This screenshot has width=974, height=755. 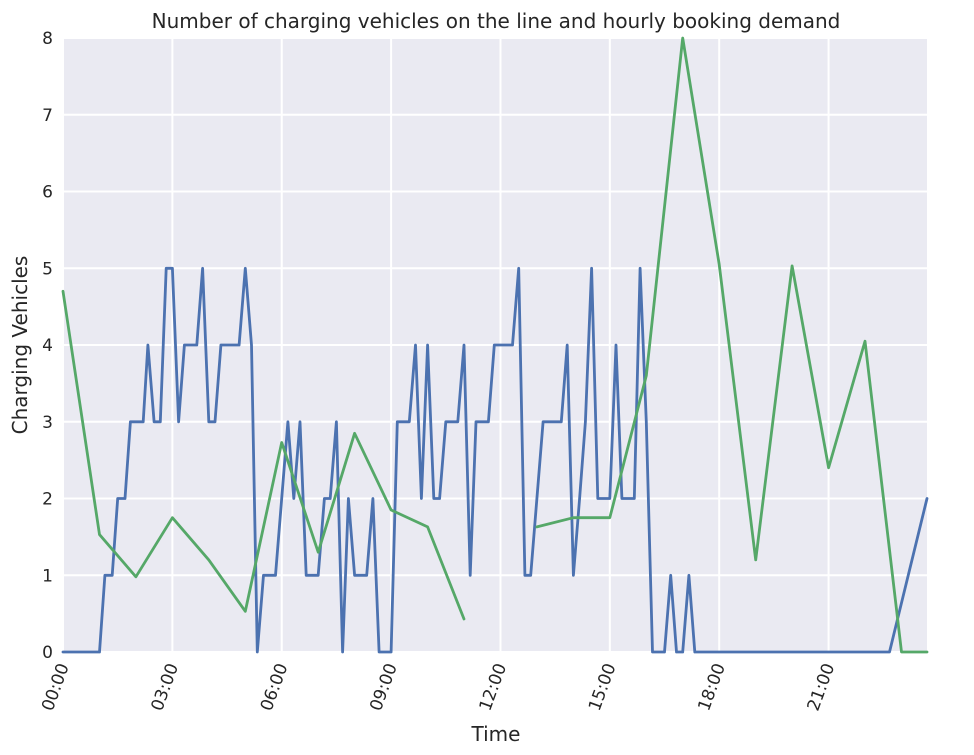 I want to click on x-tick-label: 15:00, so click(x=603, y=687).